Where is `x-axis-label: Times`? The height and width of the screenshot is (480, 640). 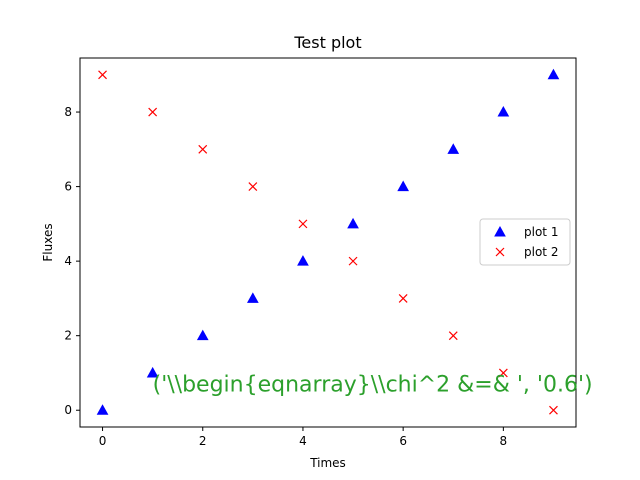 x-axis-label: Times is located at coordinates (327, 463).